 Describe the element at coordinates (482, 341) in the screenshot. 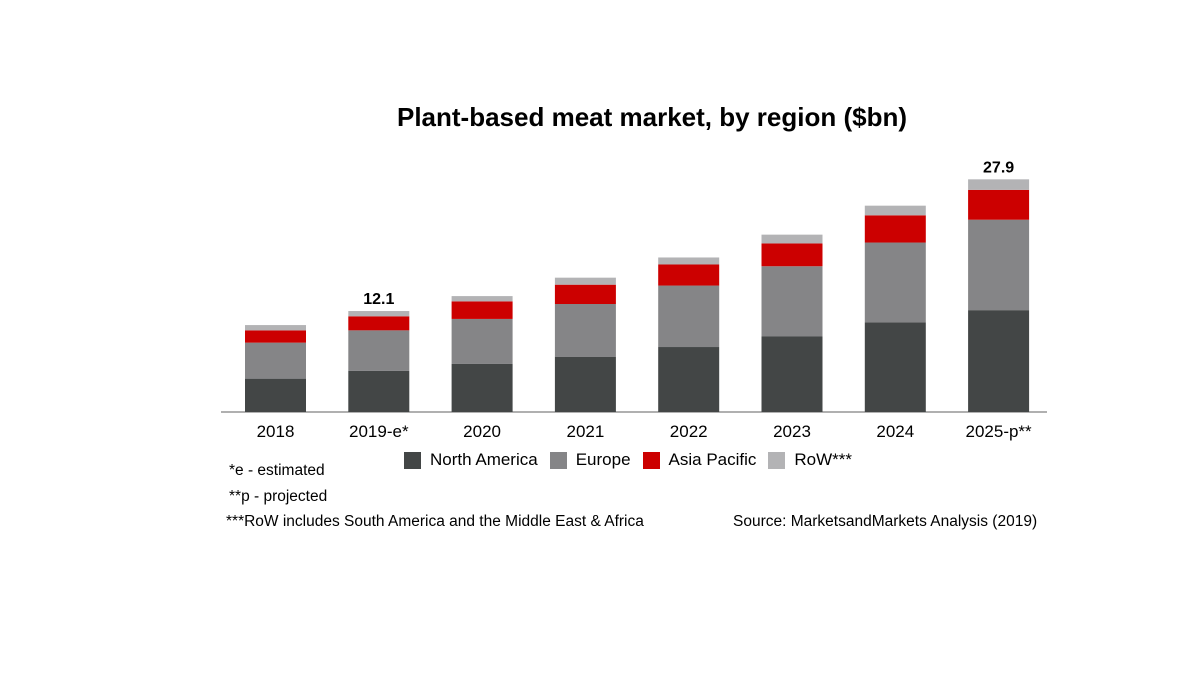

I see `bar-europe-2020` at that location.